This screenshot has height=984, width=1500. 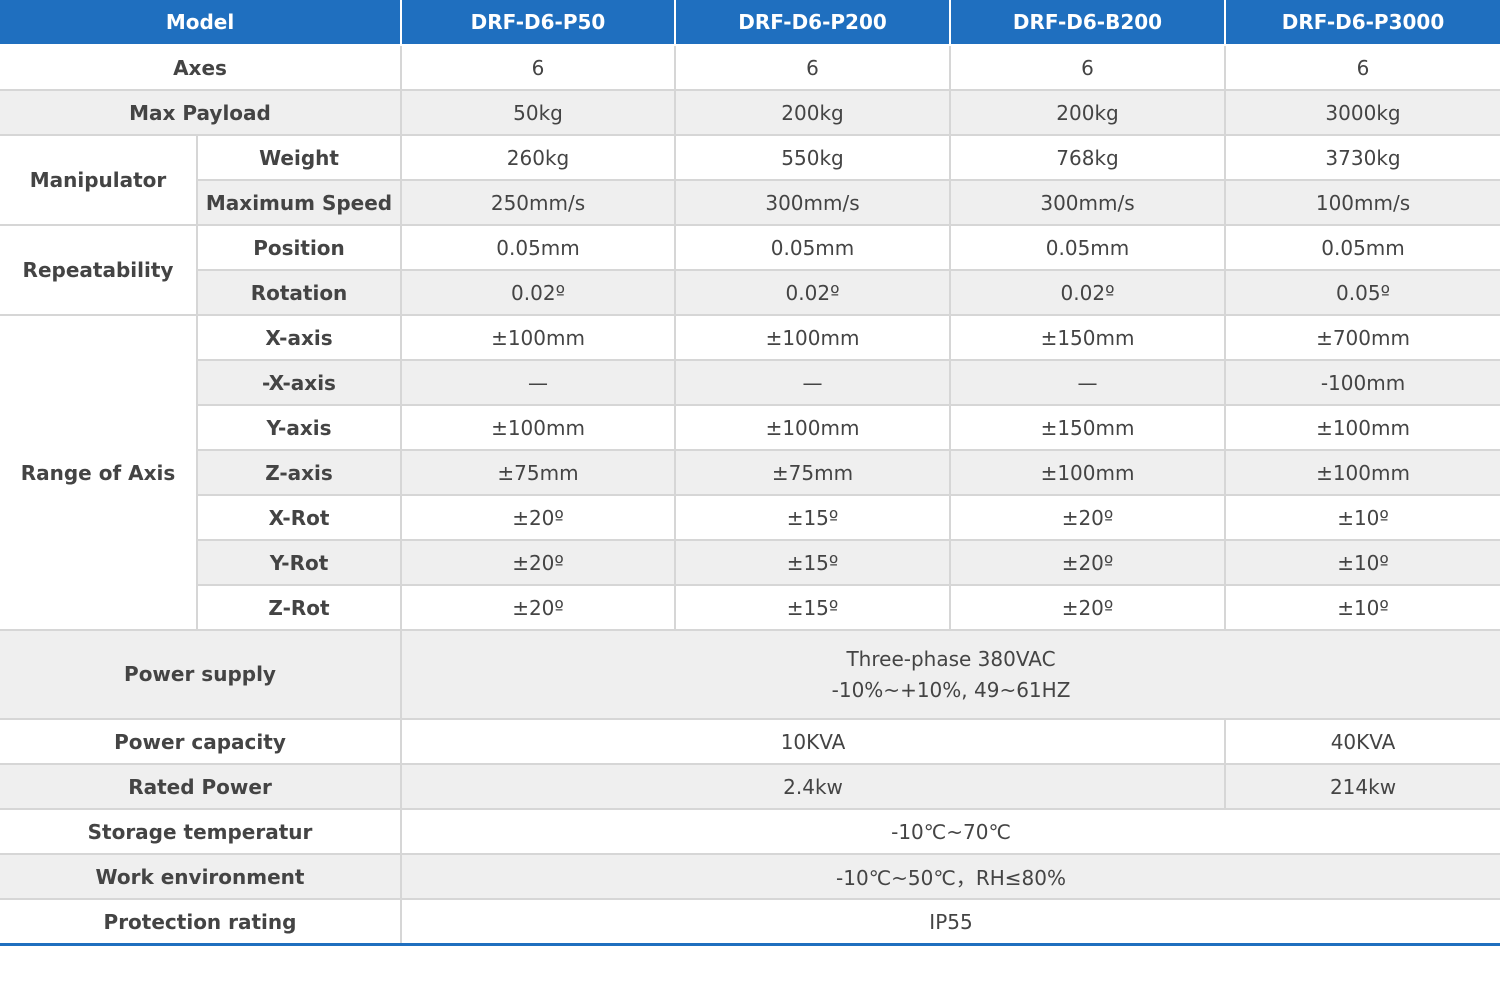 What do you see at coordinates (951, 658) in the screenshot?
I see `power-supply-line-1: Three-phase 380VAC` at bounding box center [951, 658].